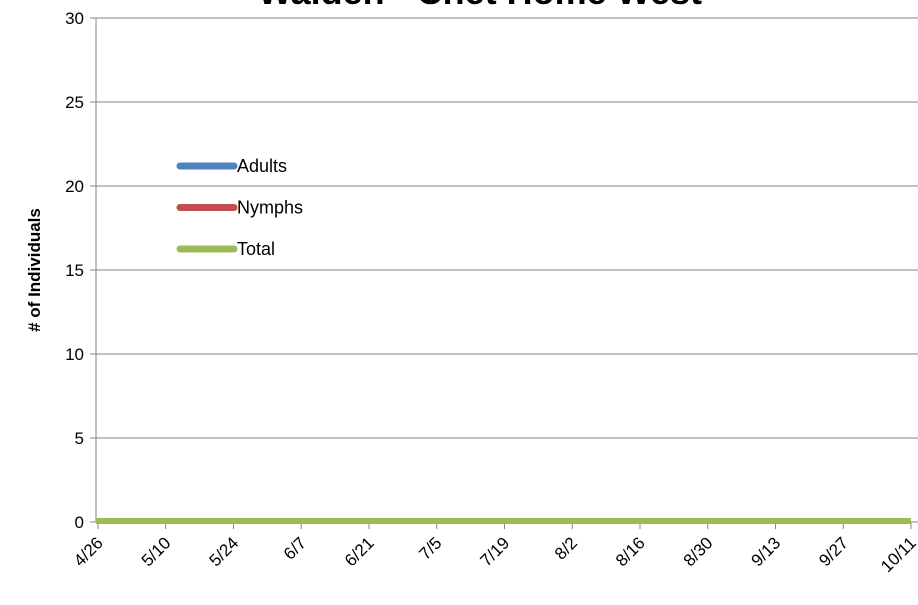  What do you see at coordinates (698, 551) in the screenshot?
I see `x-tick-label: 8/30` at bounding box center [698, 551].